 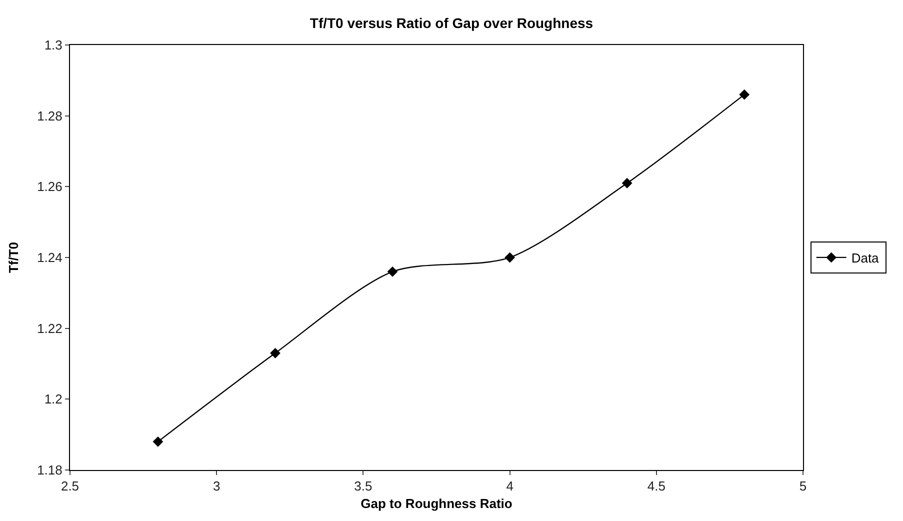 What do you see at coordinates (656, 486) in the screenshot?
I see `x-tick-label: 4.5` at bounding box center [656, 486].